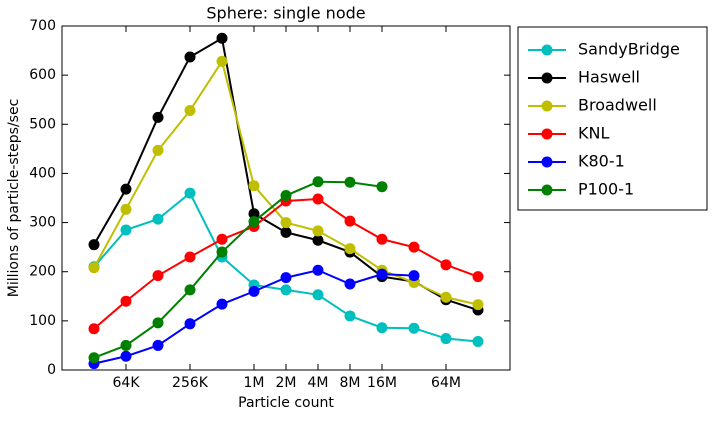  I want to click on legend-label: P100-1, so click(606, 189).